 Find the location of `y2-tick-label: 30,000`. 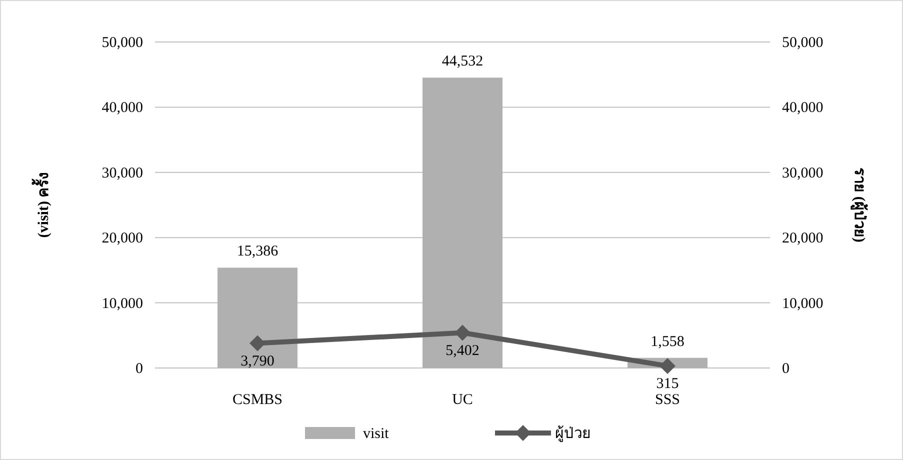

y2-tick-label: 30,000 is located at coordinates (803, 173).